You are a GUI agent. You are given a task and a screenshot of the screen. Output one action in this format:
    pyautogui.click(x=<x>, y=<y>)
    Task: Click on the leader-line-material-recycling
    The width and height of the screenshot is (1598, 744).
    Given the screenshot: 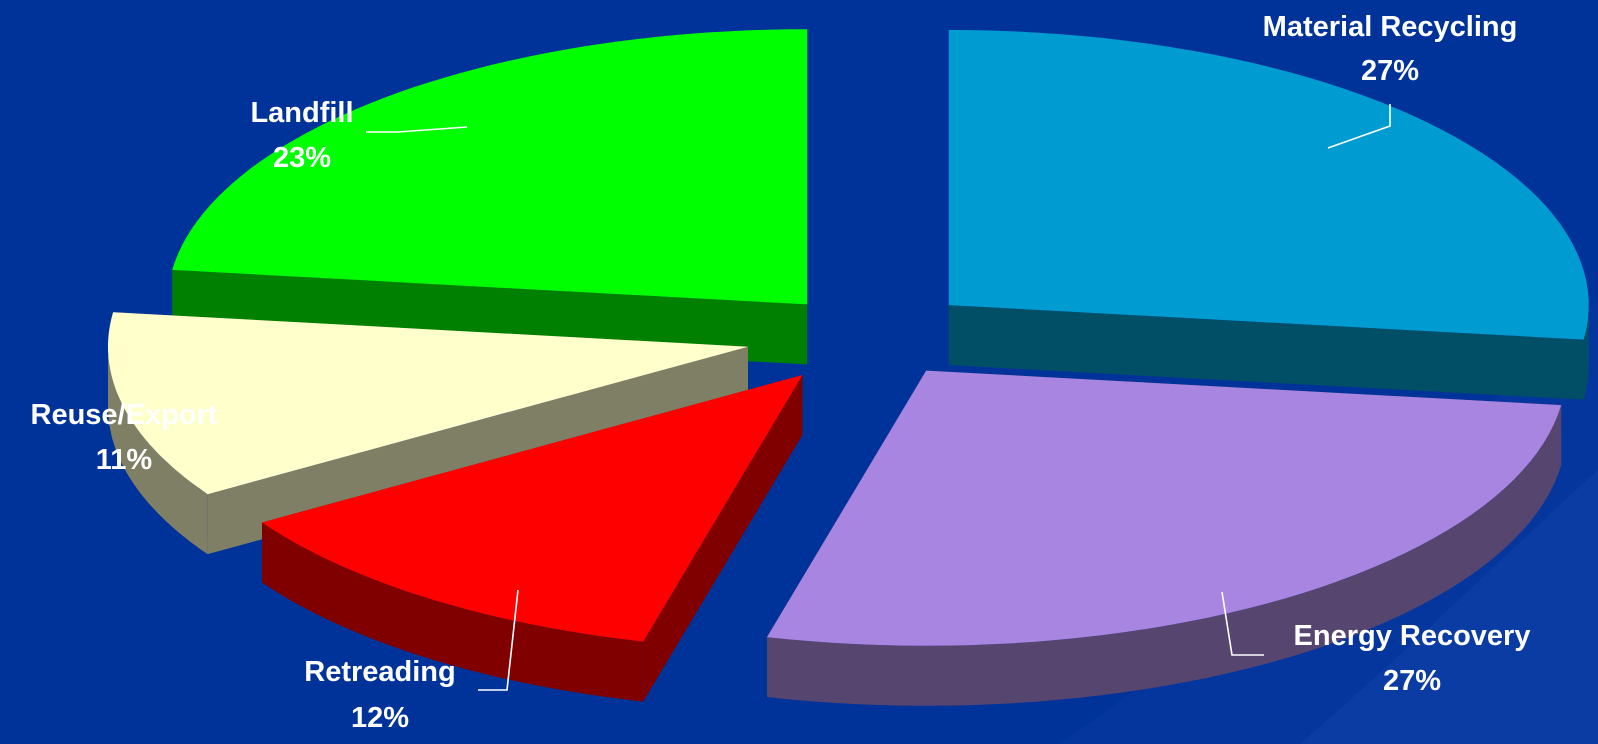 What is the action you would take?
    pyautogui.click(x=1359, y=126)
    